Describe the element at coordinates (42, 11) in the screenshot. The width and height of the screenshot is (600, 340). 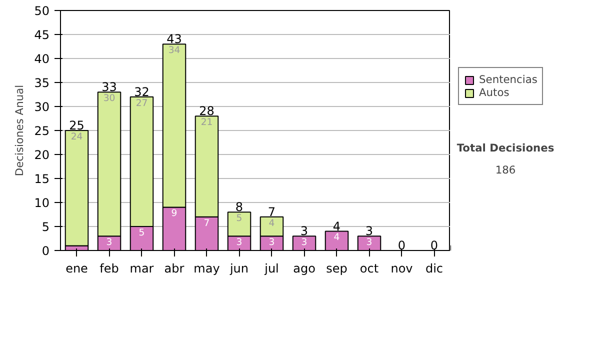
I see `y-tick-label: 50` at that location.